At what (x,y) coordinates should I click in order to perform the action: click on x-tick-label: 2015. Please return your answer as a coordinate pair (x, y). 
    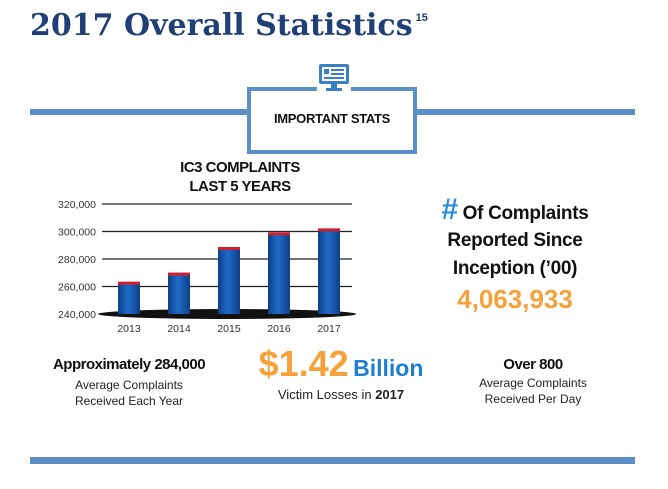
    Looking at the image, I should click on (229, 329).